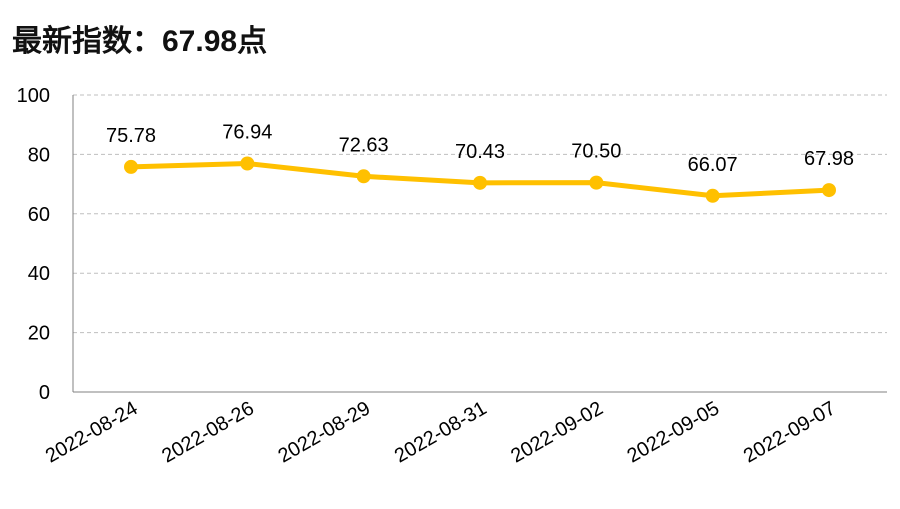  Describe the element at coordinates (480, 152) in the screenshot. I see `data-label: 70.43` at that location.